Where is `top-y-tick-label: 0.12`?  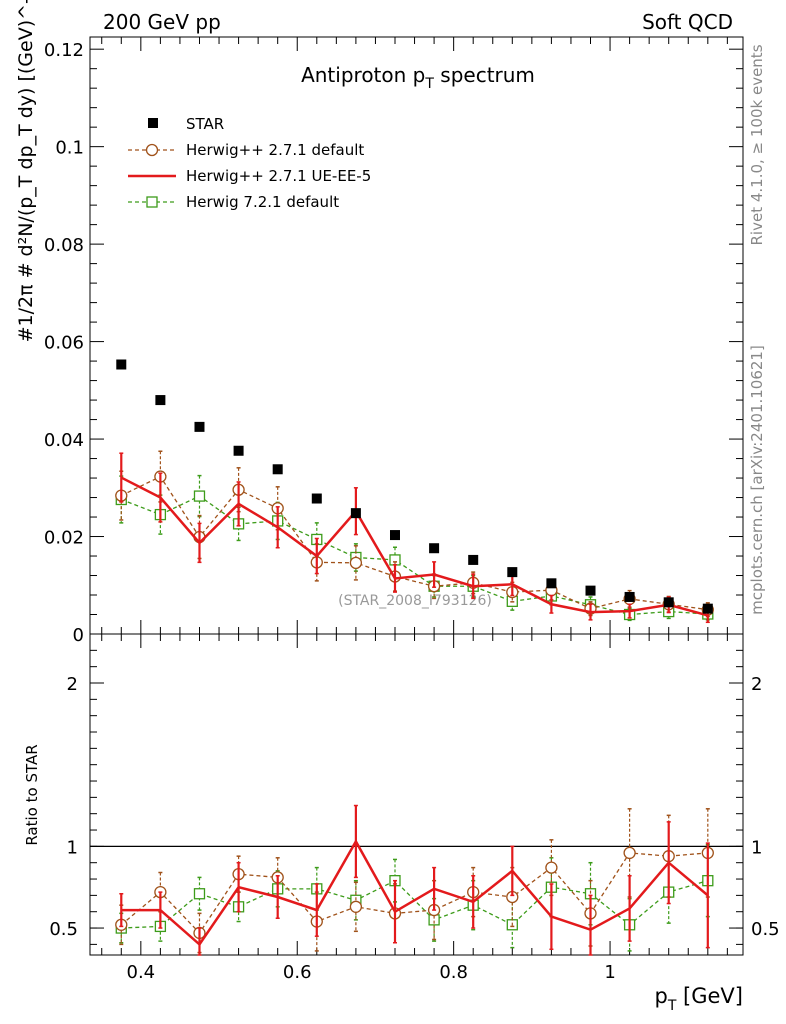 top-y-tick-label: 0.12 is located at coordinates (64, 50).